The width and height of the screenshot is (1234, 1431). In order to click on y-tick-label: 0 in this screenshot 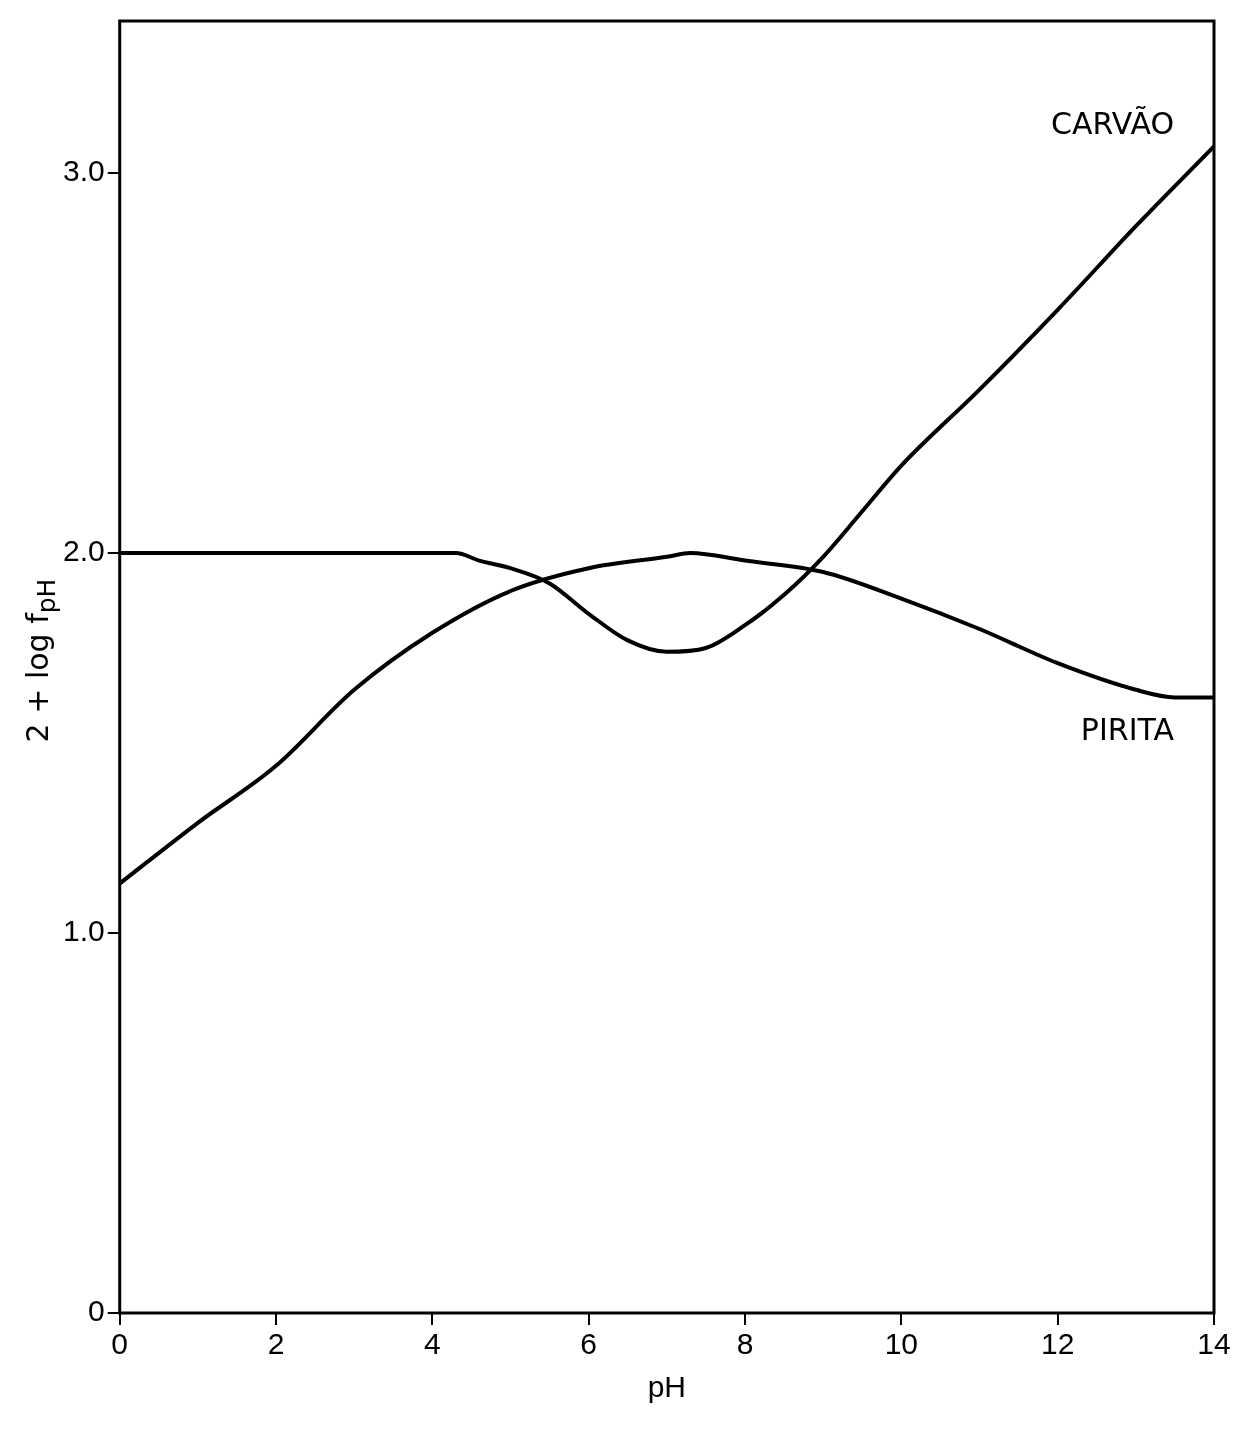, I will do `click(96, 1311)`.